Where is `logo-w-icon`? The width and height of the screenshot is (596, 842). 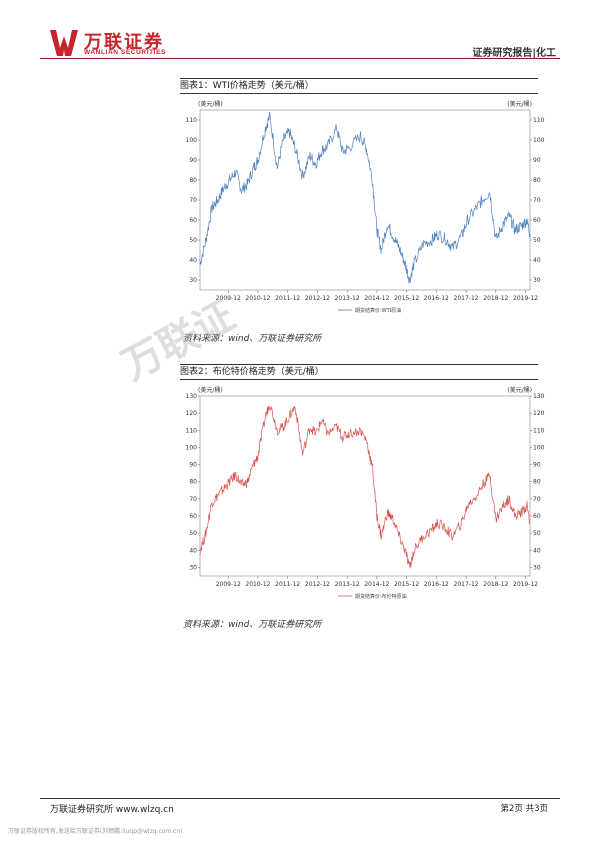
logo-w-icon is located at coordinates (64, 43).